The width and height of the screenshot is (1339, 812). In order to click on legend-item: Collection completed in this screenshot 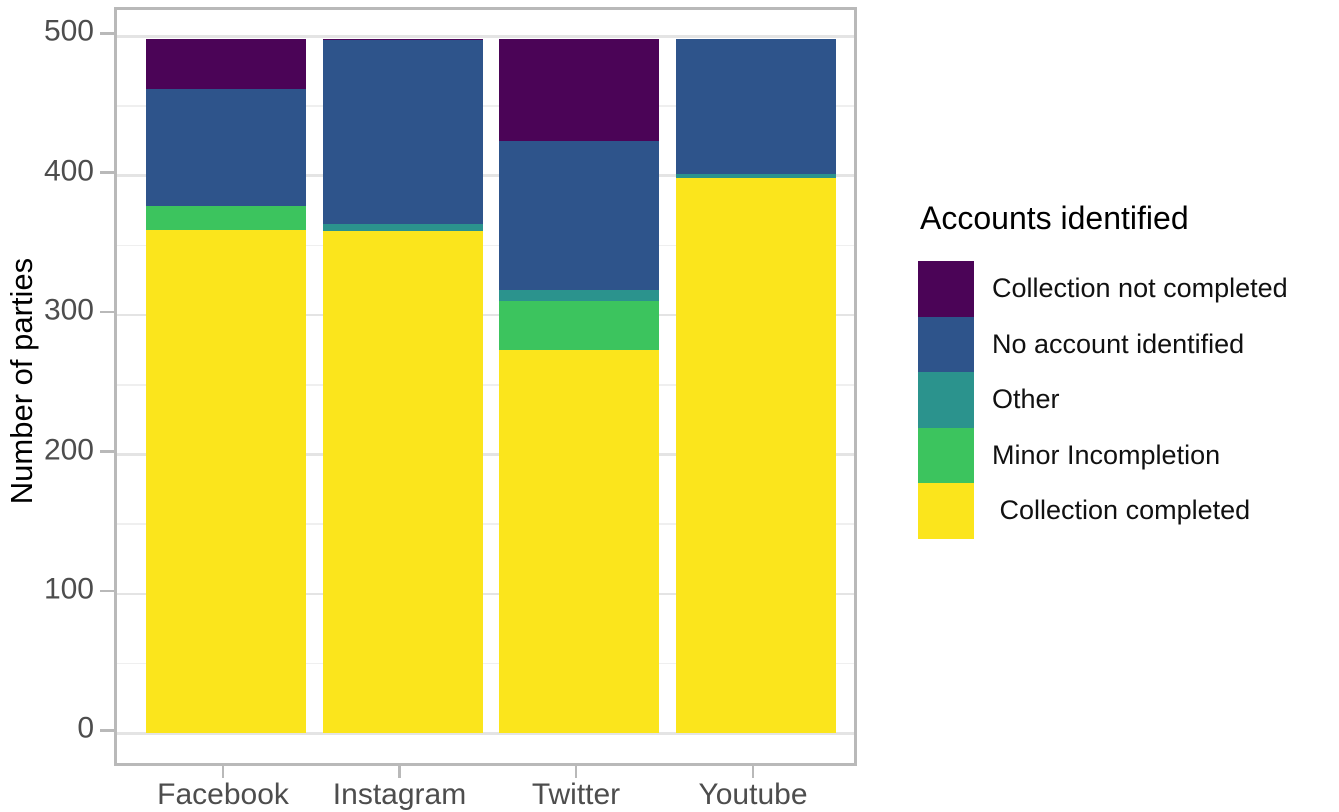, I will do `click(1128, 511)`.